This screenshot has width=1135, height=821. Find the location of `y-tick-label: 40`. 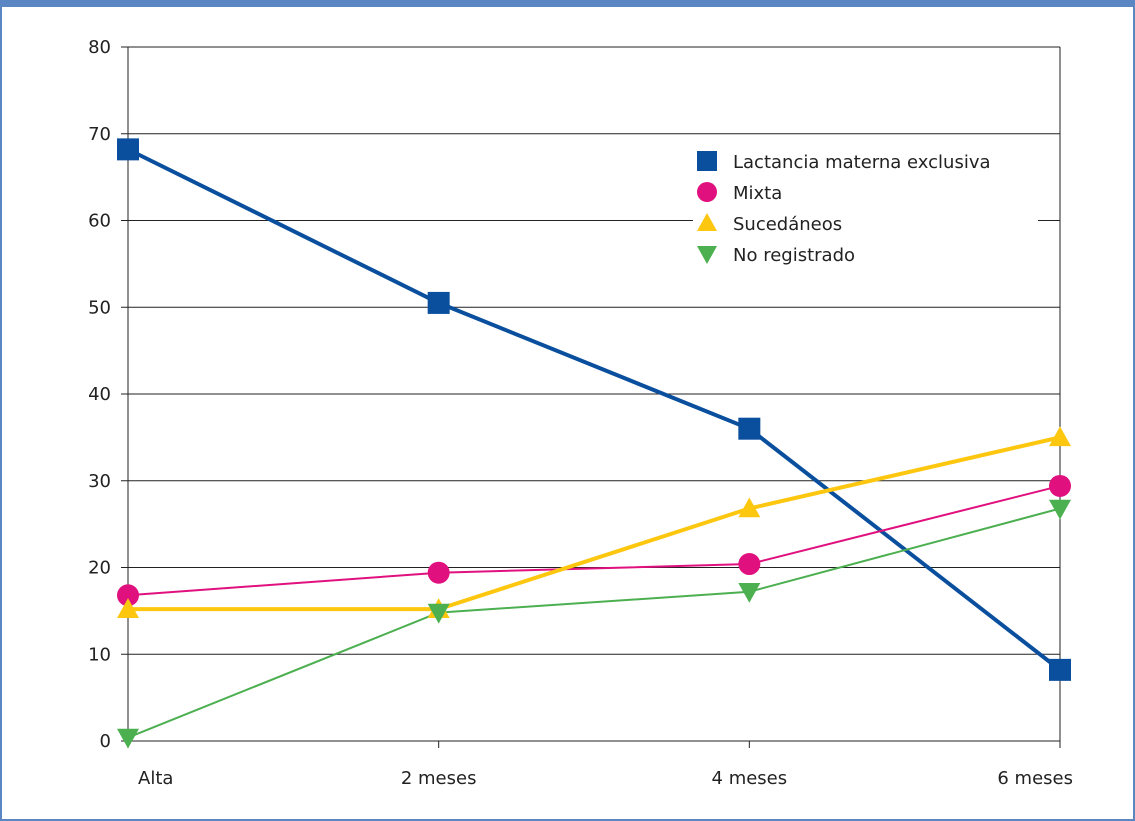

y-tick-label: 40 is located at coordinates (99, 394).